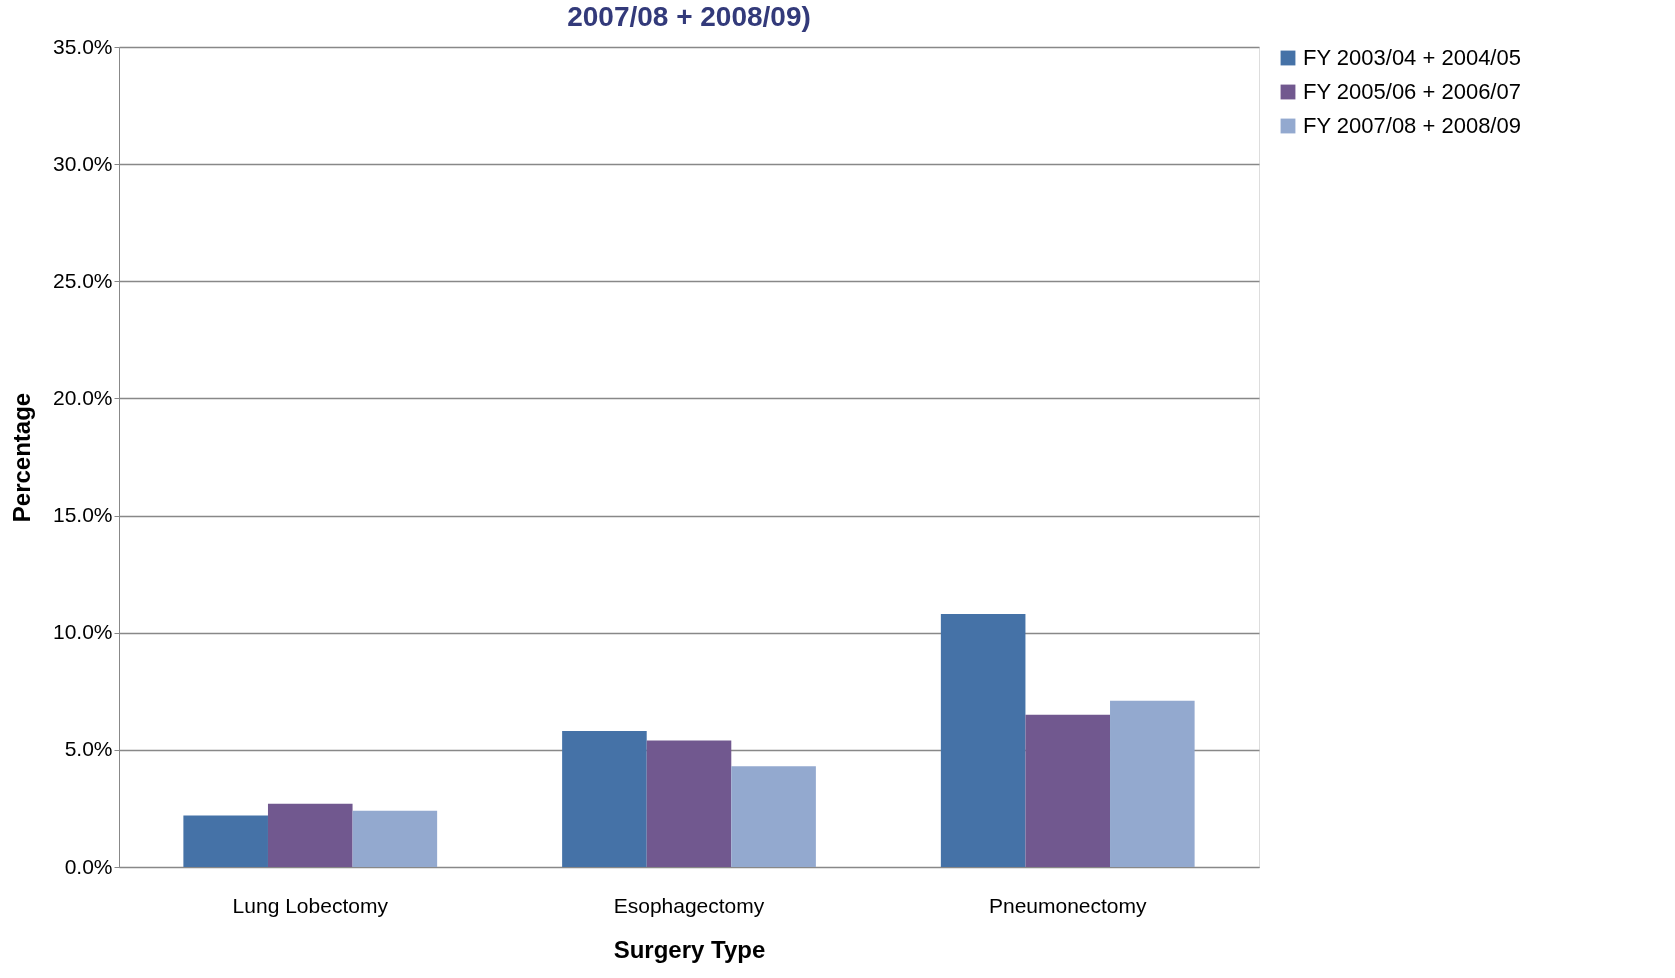 The width and height of the screenshot is (1675, 978). Describe the element at coordinates (1068, 905) in the screenshot. I see `x-tick-label: Pneumonectomy` at that location.